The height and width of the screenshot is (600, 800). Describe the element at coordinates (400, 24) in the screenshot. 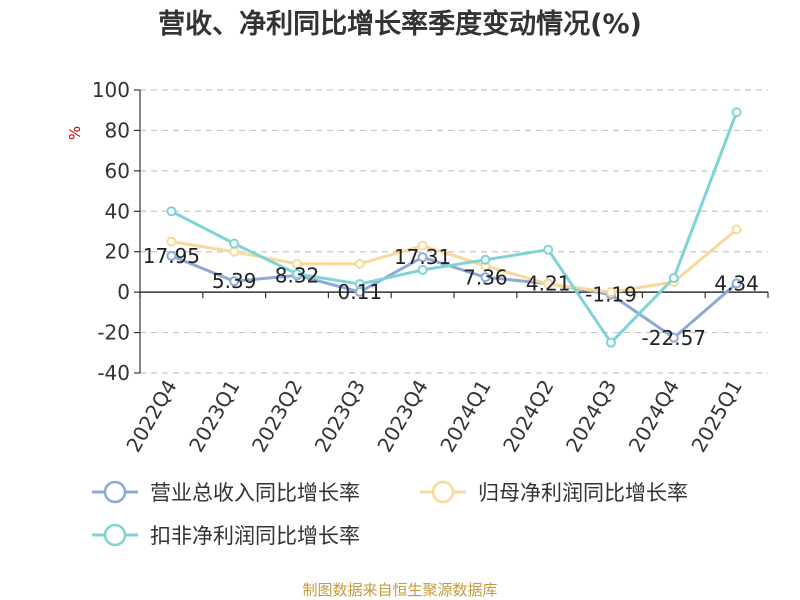

I see `chart-title: 营收、净利同比增长率季度变动情况(%)` at that location.